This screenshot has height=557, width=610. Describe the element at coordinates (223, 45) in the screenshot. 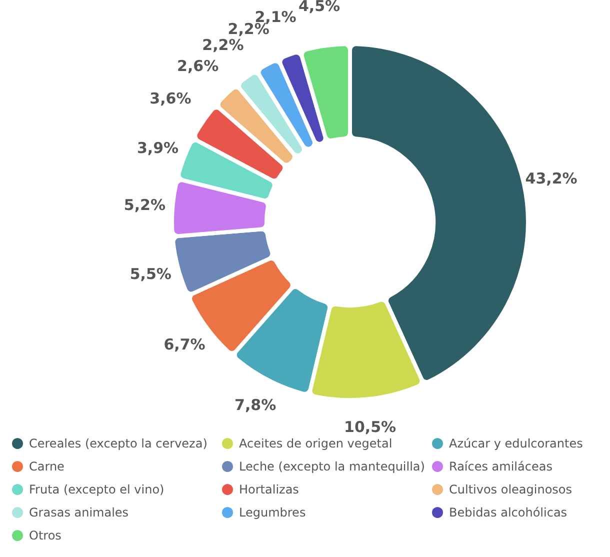

I see `data-label: 2,2%` at that location.